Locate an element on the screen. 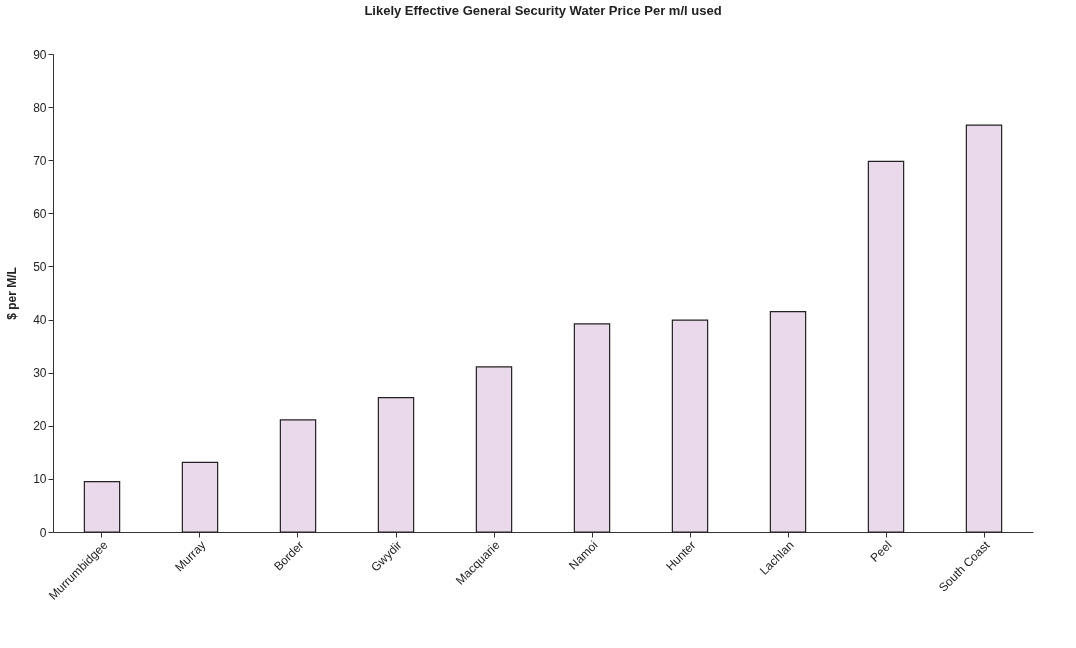 This screenshot has height=648, width=1076. y-tick-label: 10 is located at coordinates (40, 479).